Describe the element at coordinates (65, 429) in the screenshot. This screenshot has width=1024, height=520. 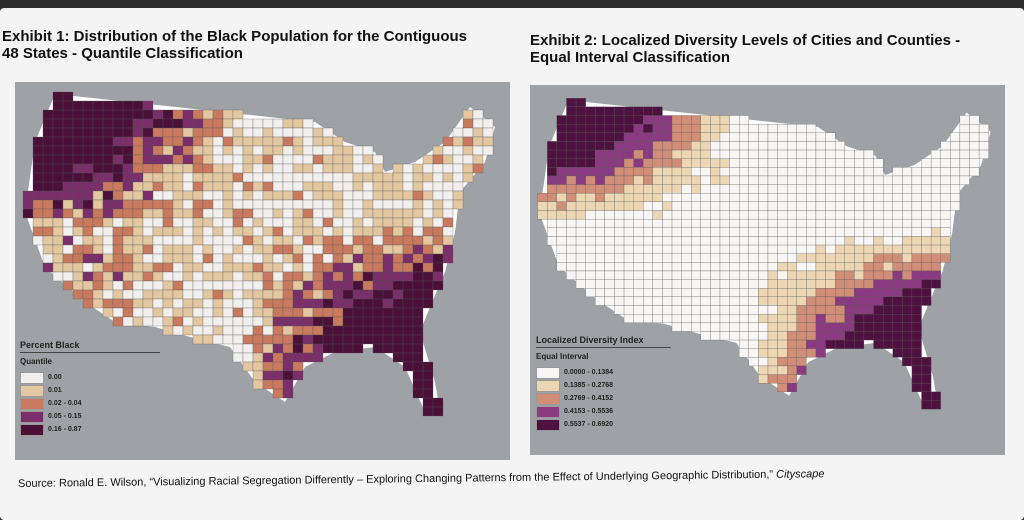
I see `legend-label: 0.16 - 0.87` at that location.